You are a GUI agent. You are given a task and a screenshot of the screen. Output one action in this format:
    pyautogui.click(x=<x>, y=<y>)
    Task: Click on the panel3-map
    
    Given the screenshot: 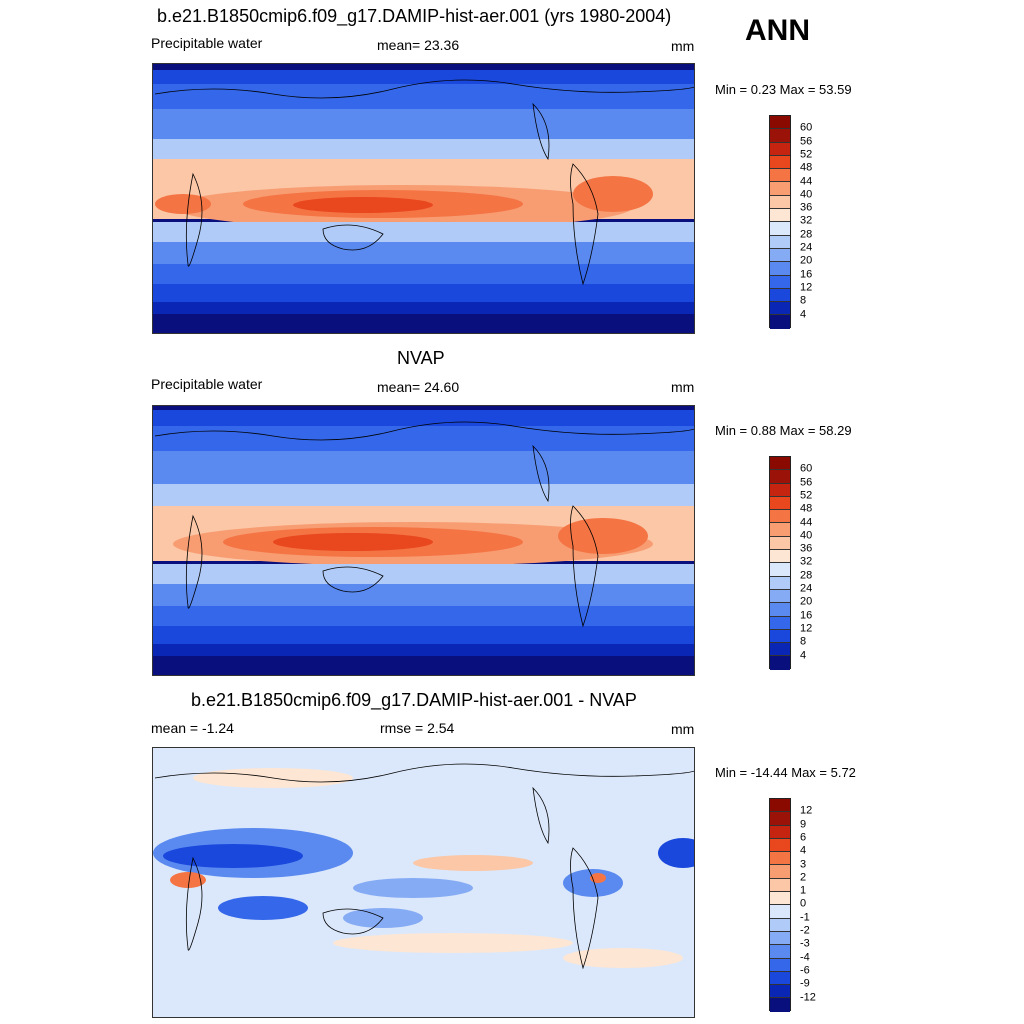 What is the action you would take?
    pyautogui.click(x=423, y=882)
    